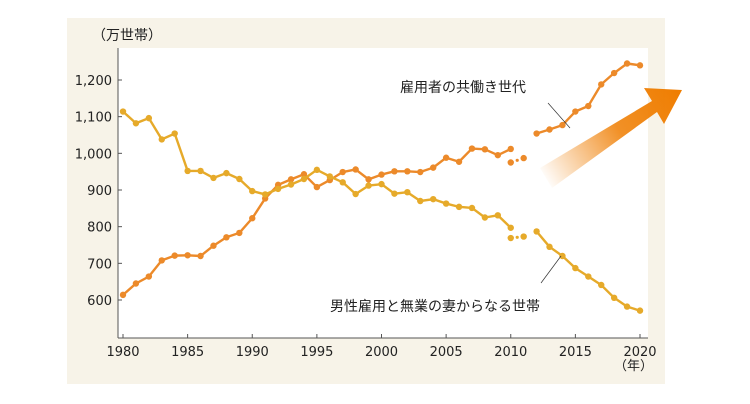  What do you see at coordinates (639, 352) in the screenshot?
I see `x-tick-label: 2020` at bounding box center [639, 352].